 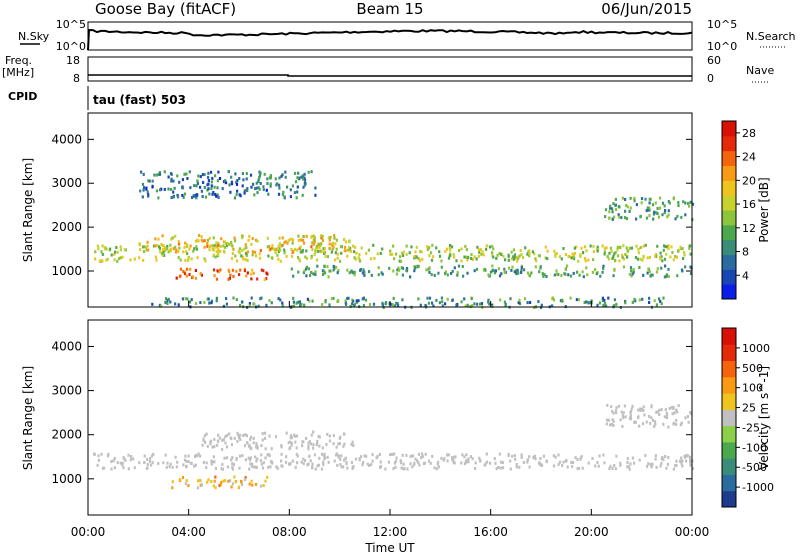 What do you see at coordinates (390, 39) in the screenshot?
I see `noise-sky-line` at bounding box center [390, 39].